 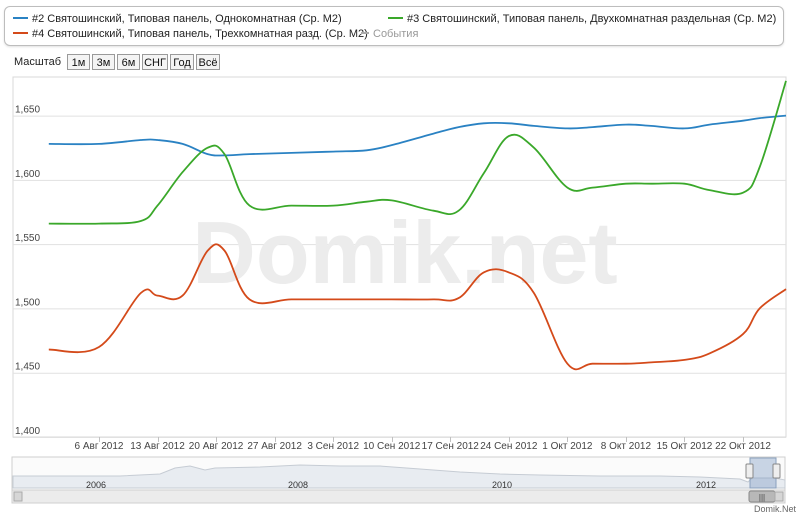 What do you see at coordinates (27, 238) in the screenshot?
I see `y-tick-label: 1,550` at bounding box center [27, 238].